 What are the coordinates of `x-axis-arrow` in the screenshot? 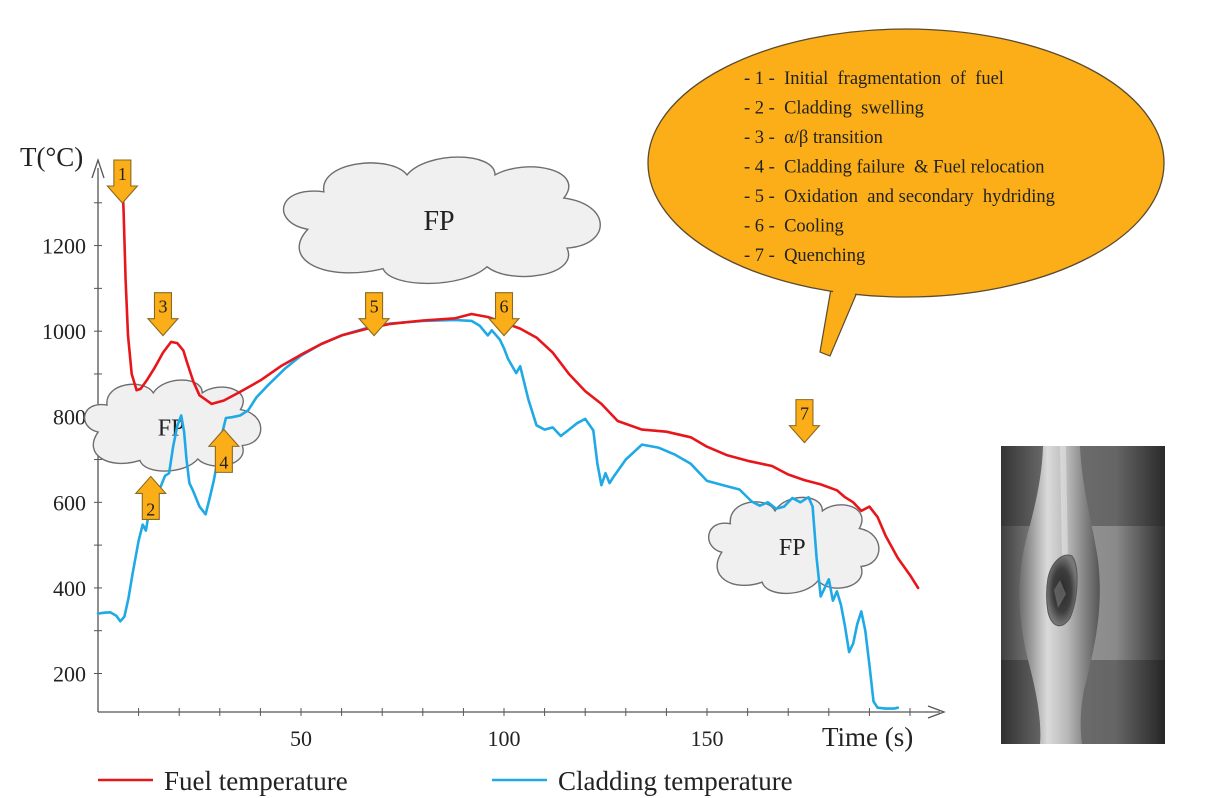 It's located at (936, 712).